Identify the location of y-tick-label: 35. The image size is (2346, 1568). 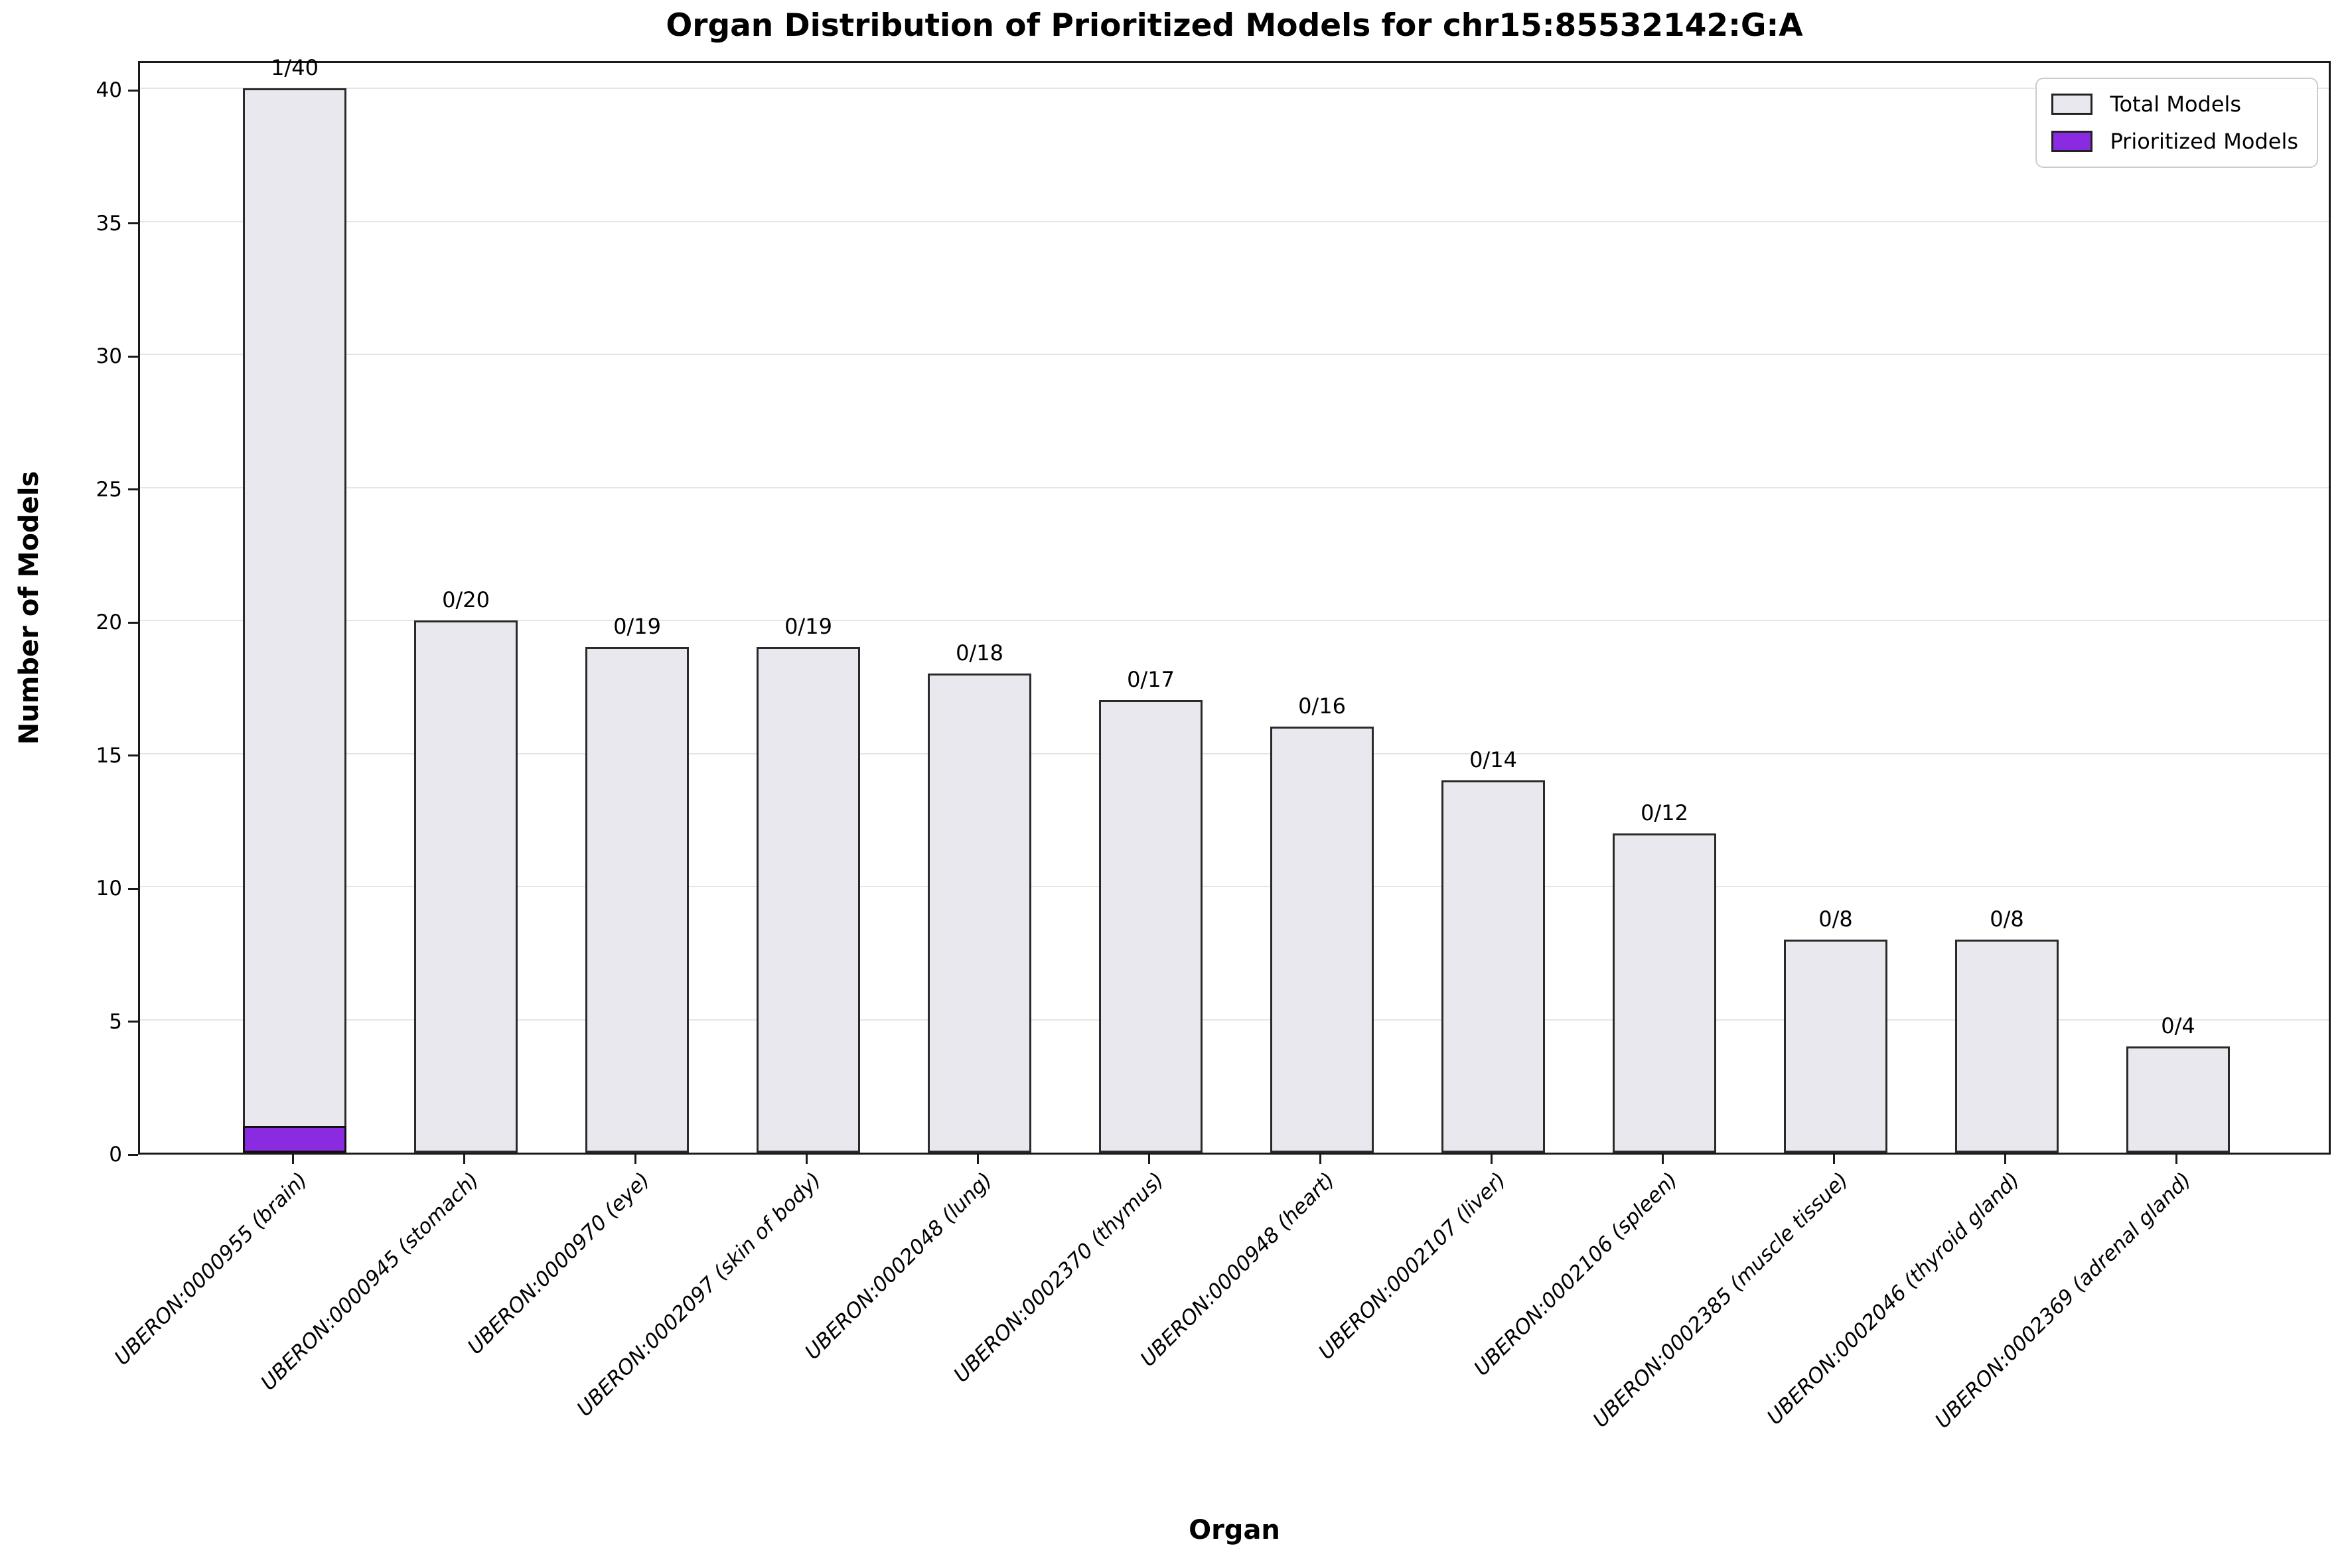
(109, 223).